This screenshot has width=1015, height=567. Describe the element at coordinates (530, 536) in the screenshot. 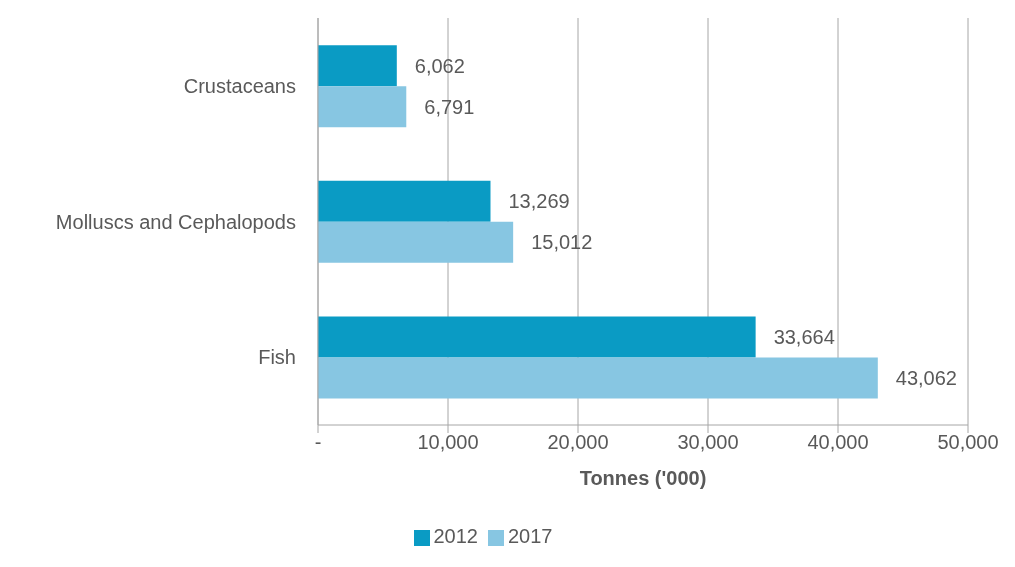

I see `legend-label: 2017` at that location.